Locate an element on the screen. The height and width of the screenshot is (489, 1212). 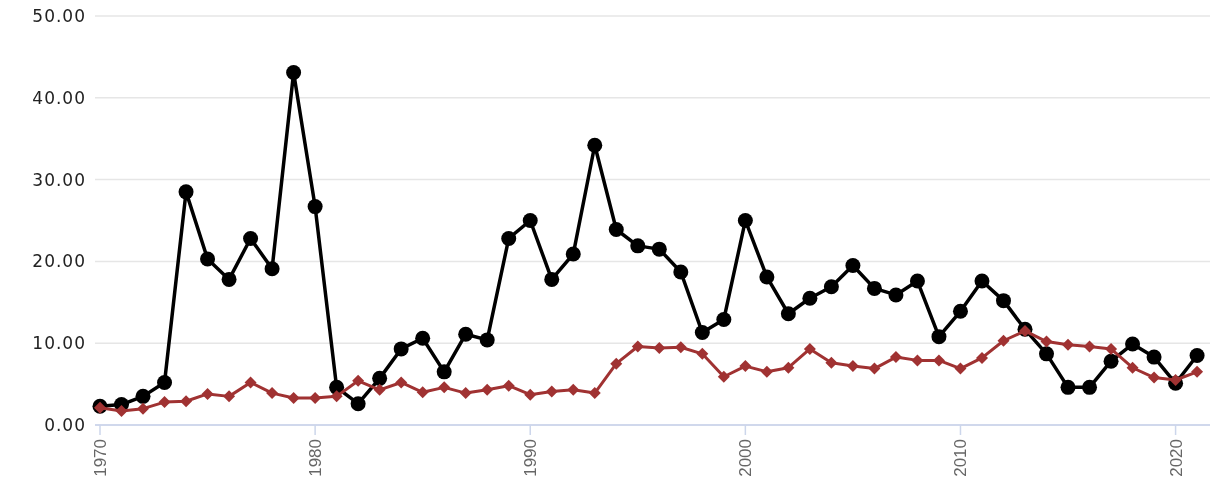
y-tick-label: 50.00 is located at coordinates (59, 15).